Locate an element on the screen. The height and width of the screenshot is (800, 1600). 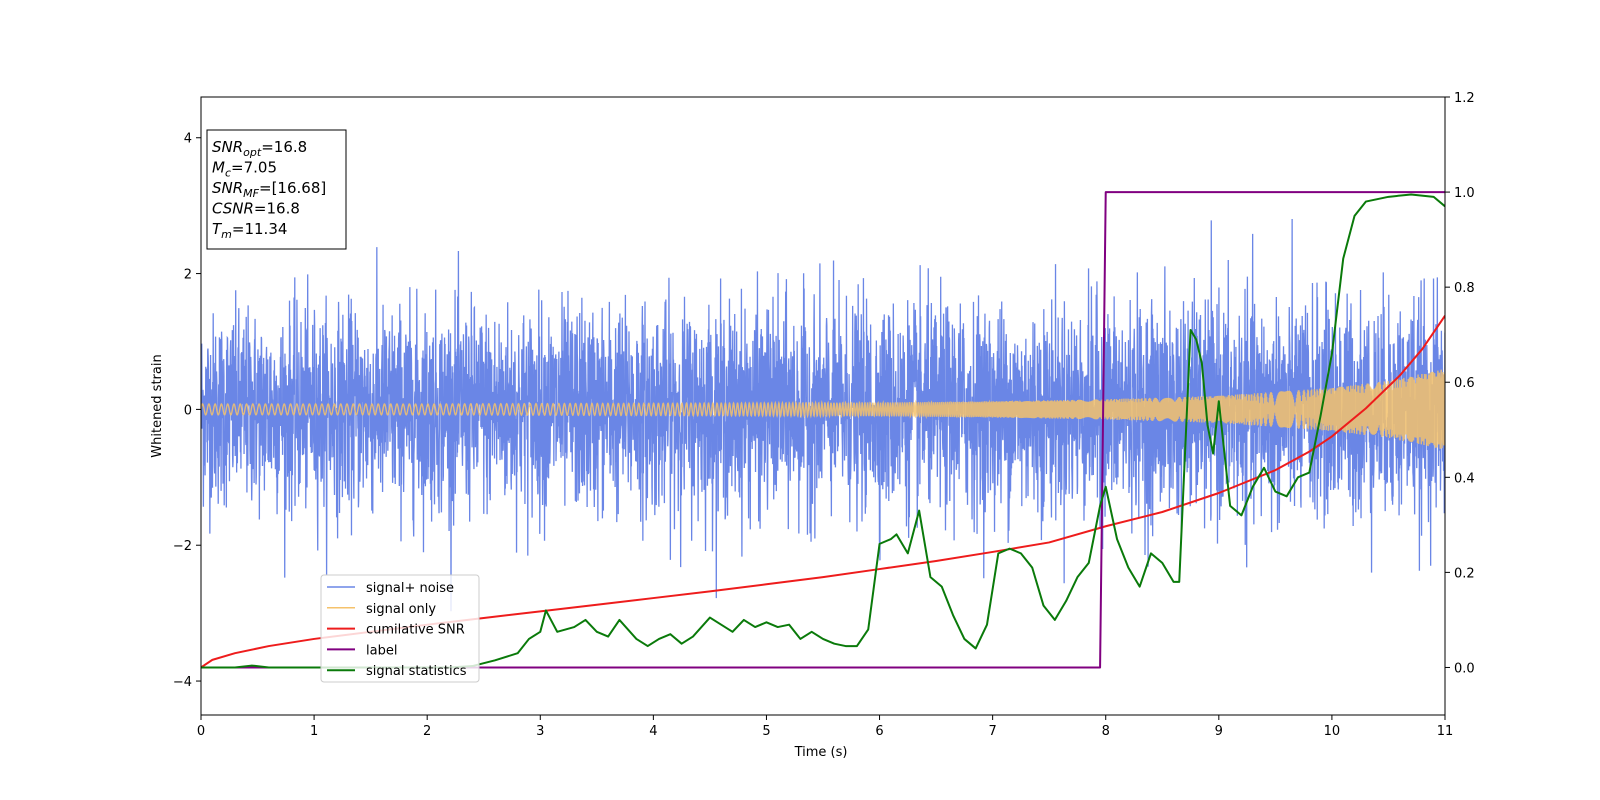
x-tick-label: 0 is located at coordinates (201, 731).